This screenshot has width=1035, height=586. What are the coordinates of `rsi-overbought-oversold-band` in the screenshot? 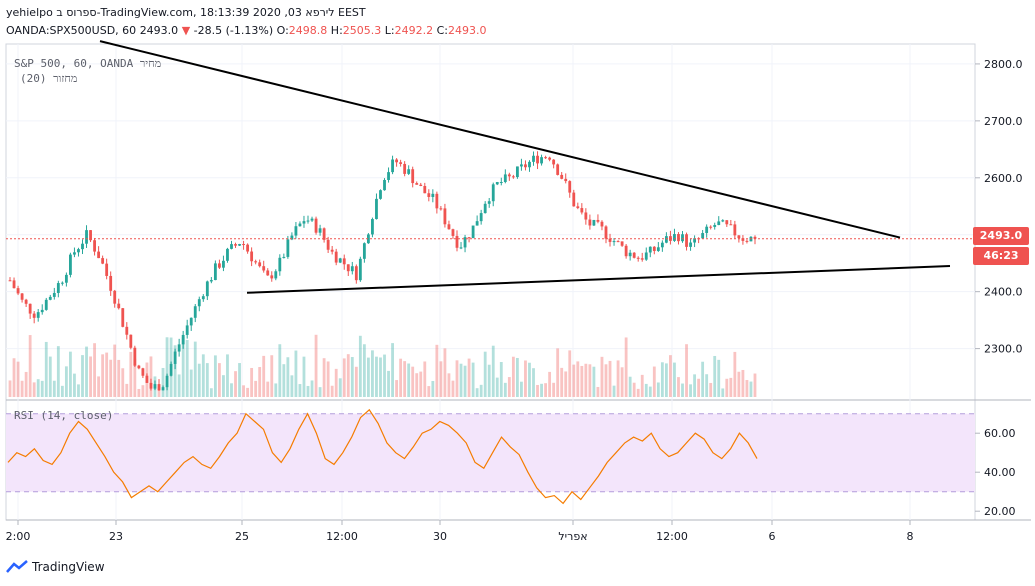 It's located at (490, 452).